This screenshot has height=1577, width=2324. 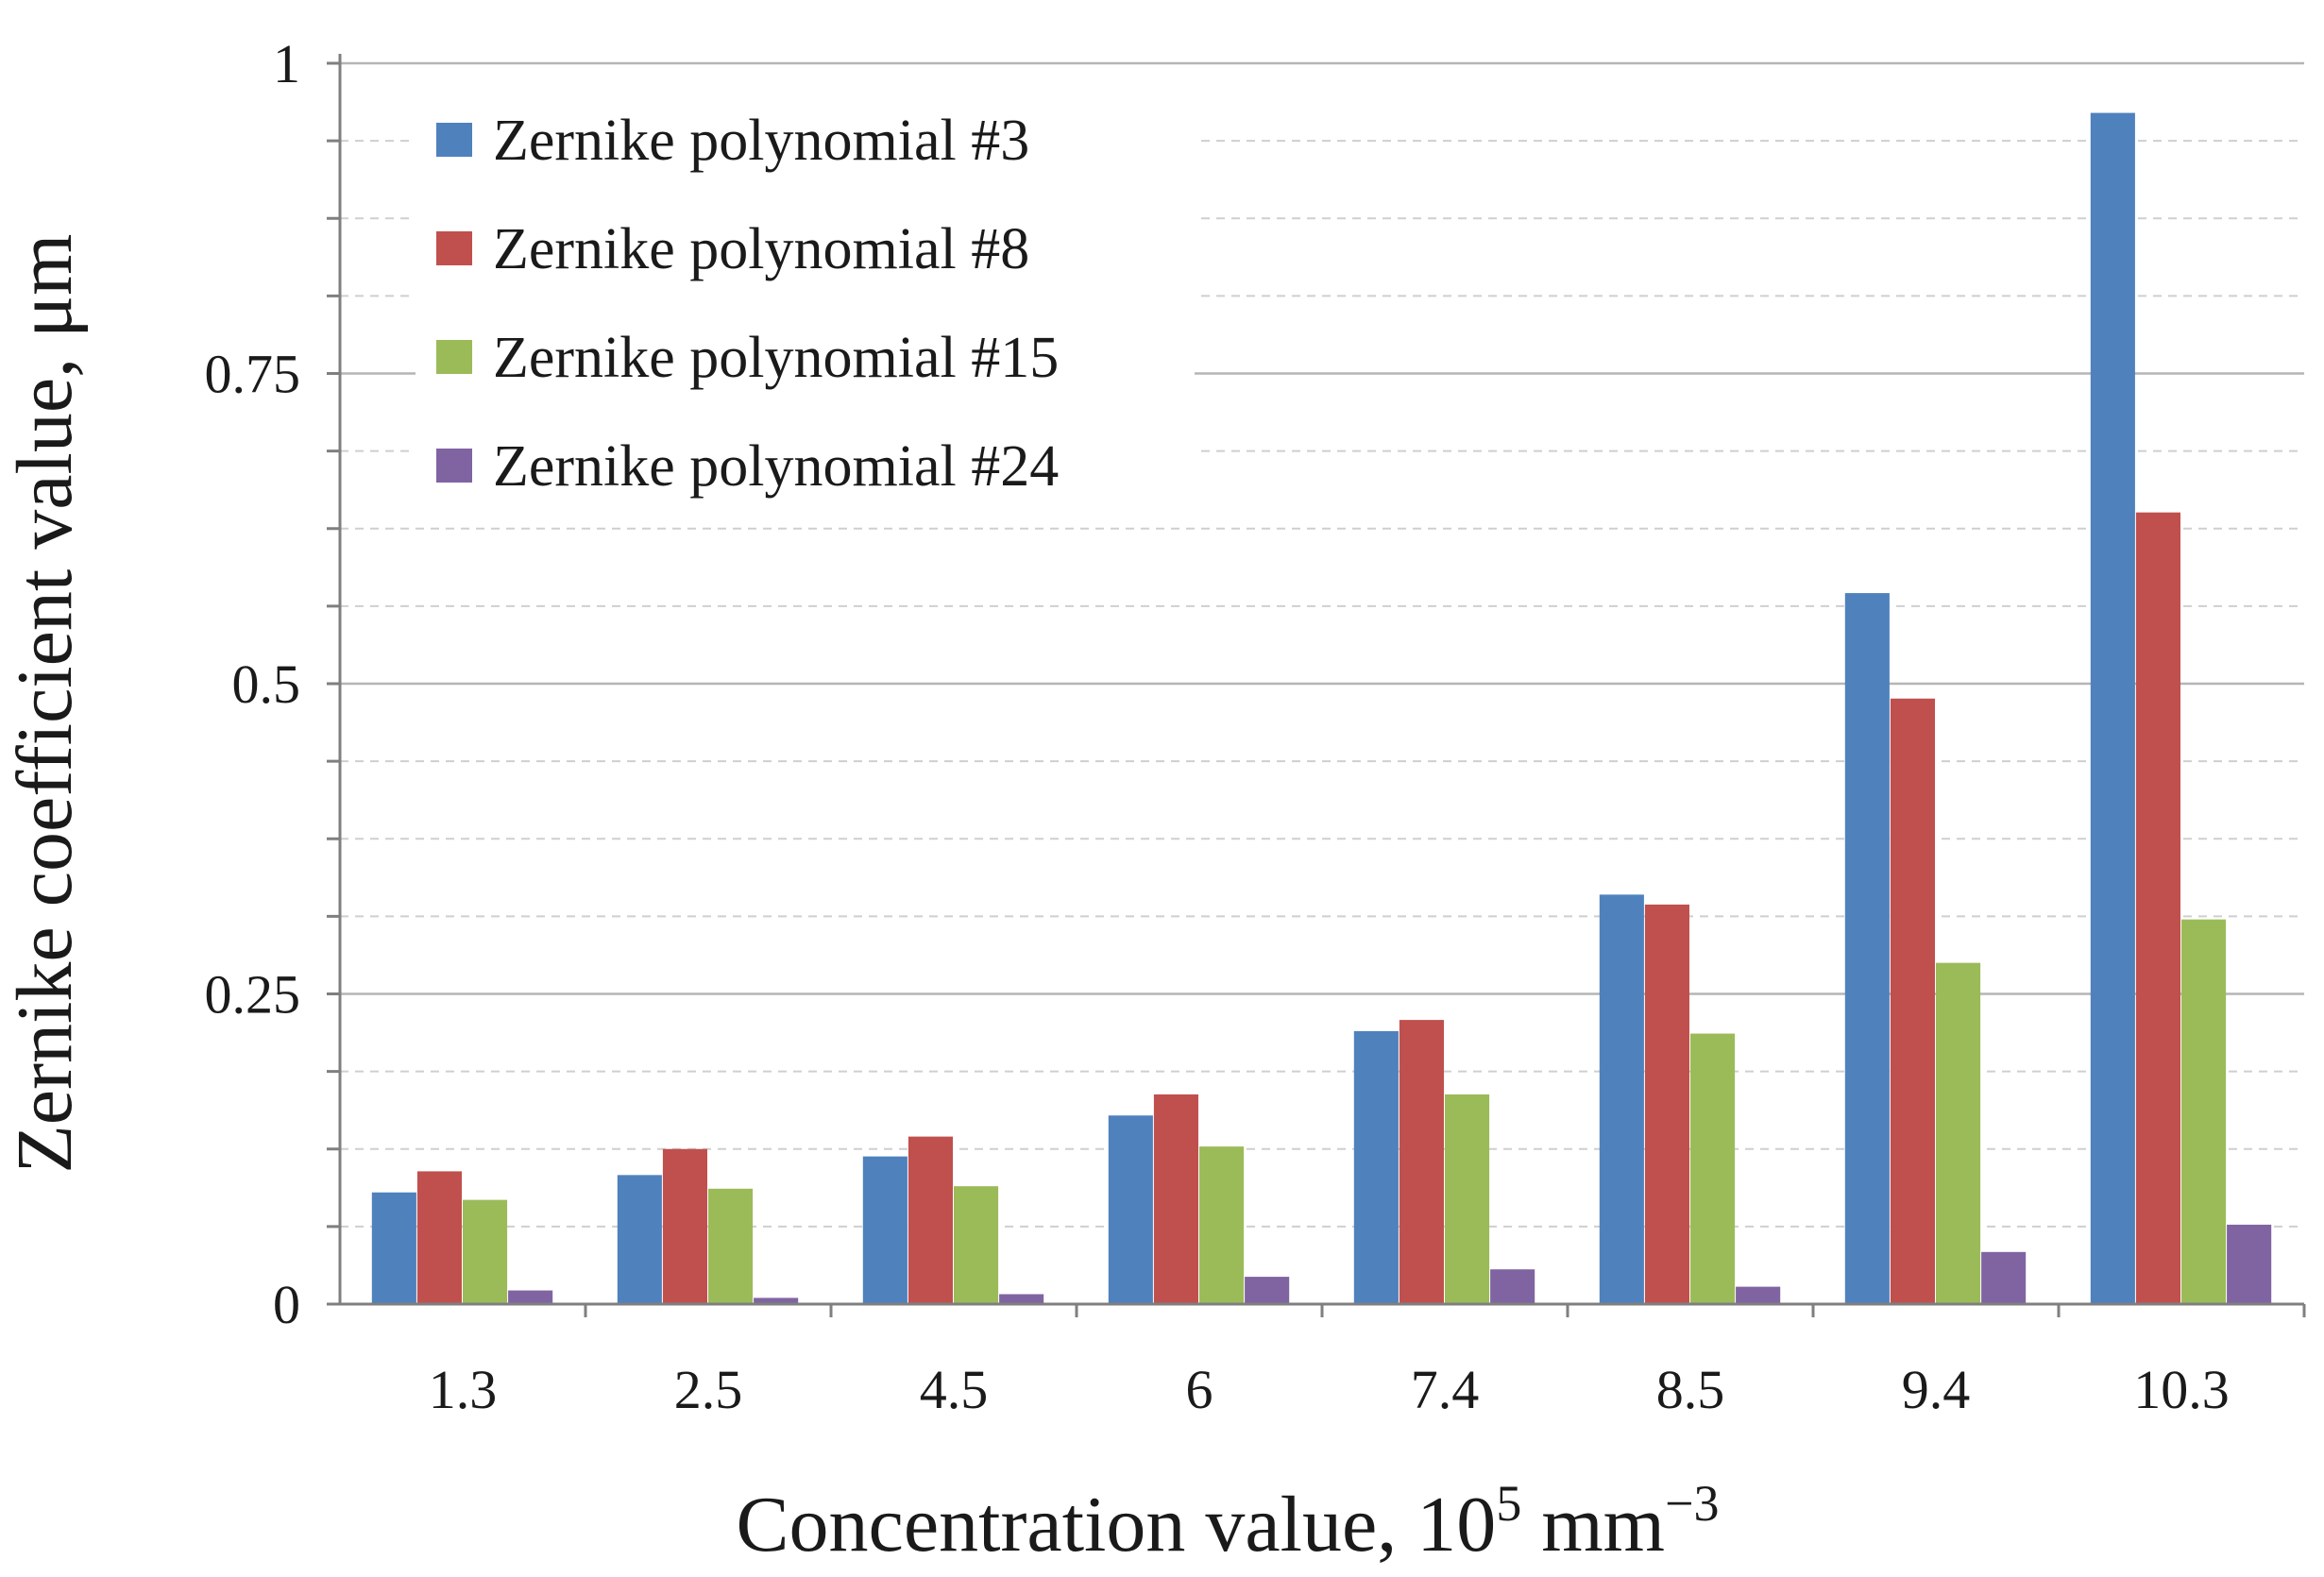 I want to click on y-tick-label: 0, so click(x=286, y=1304).